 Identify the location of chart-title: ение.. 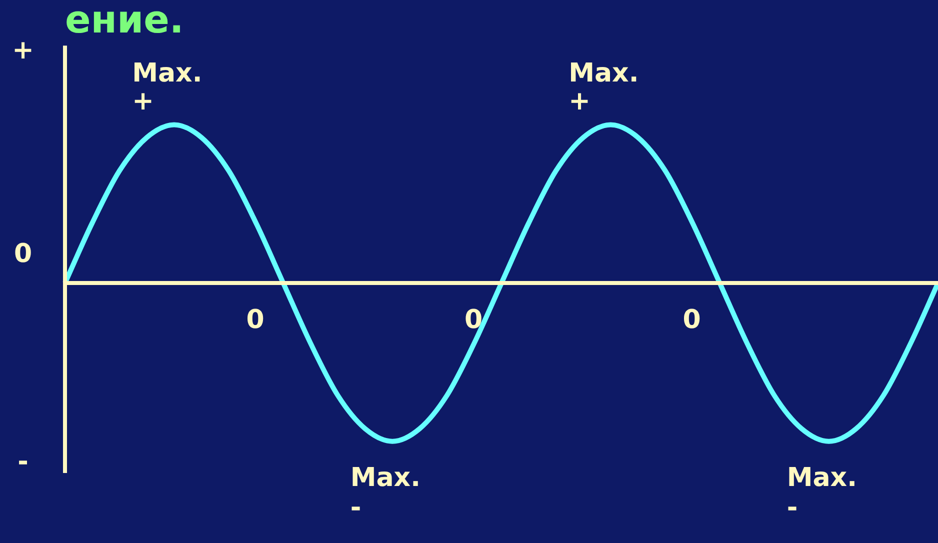
(124, 21).